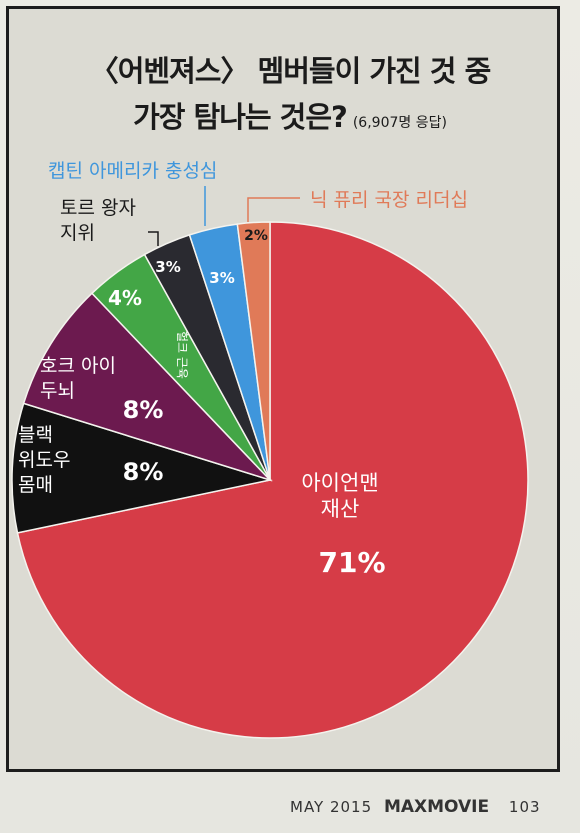 This screenshot has width=580, height=833. I want to click on respondent-count: (6,907명 응답), so click(399, 123).